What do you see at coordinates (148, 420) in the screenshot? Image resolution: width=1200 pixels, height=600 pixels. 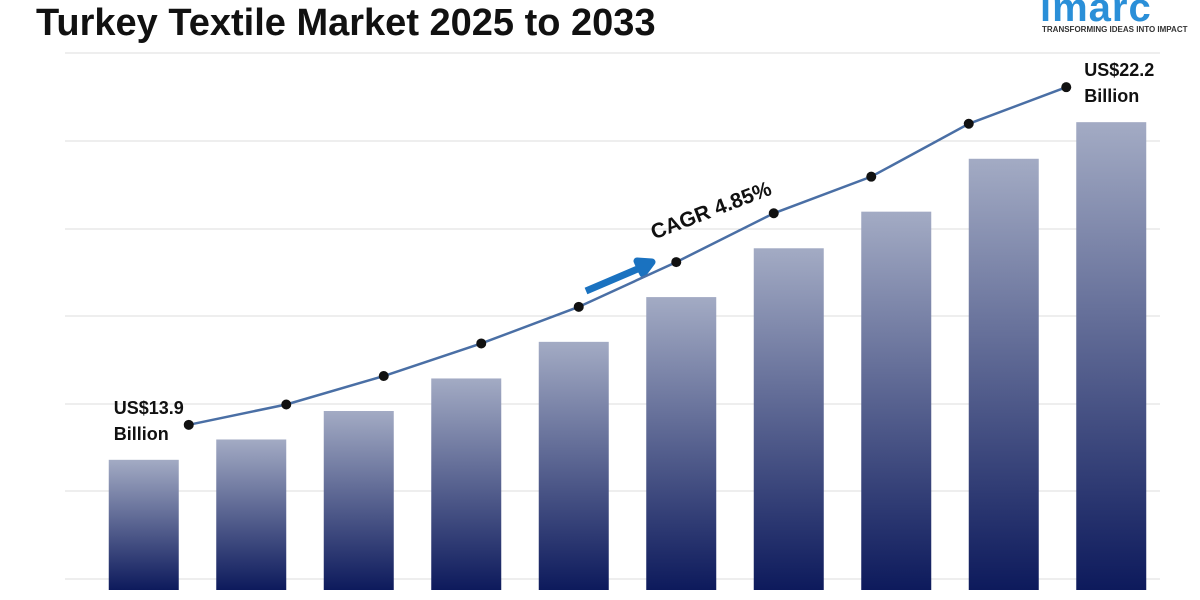 I see `value-label: US$13.9 Billion` at bounding box center [148, 420].